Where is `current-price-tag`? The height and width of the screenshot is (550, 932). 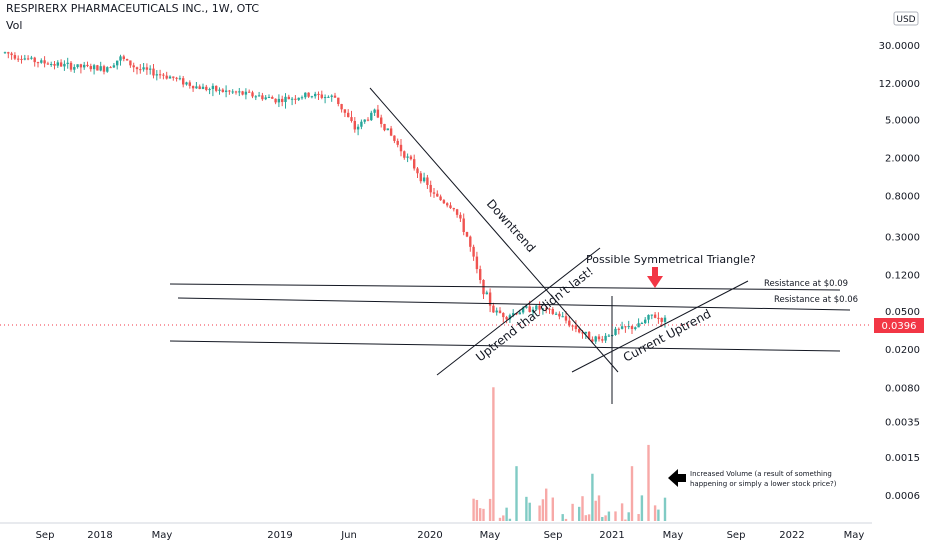
current-price-tag is located at coordinates (899, 325).